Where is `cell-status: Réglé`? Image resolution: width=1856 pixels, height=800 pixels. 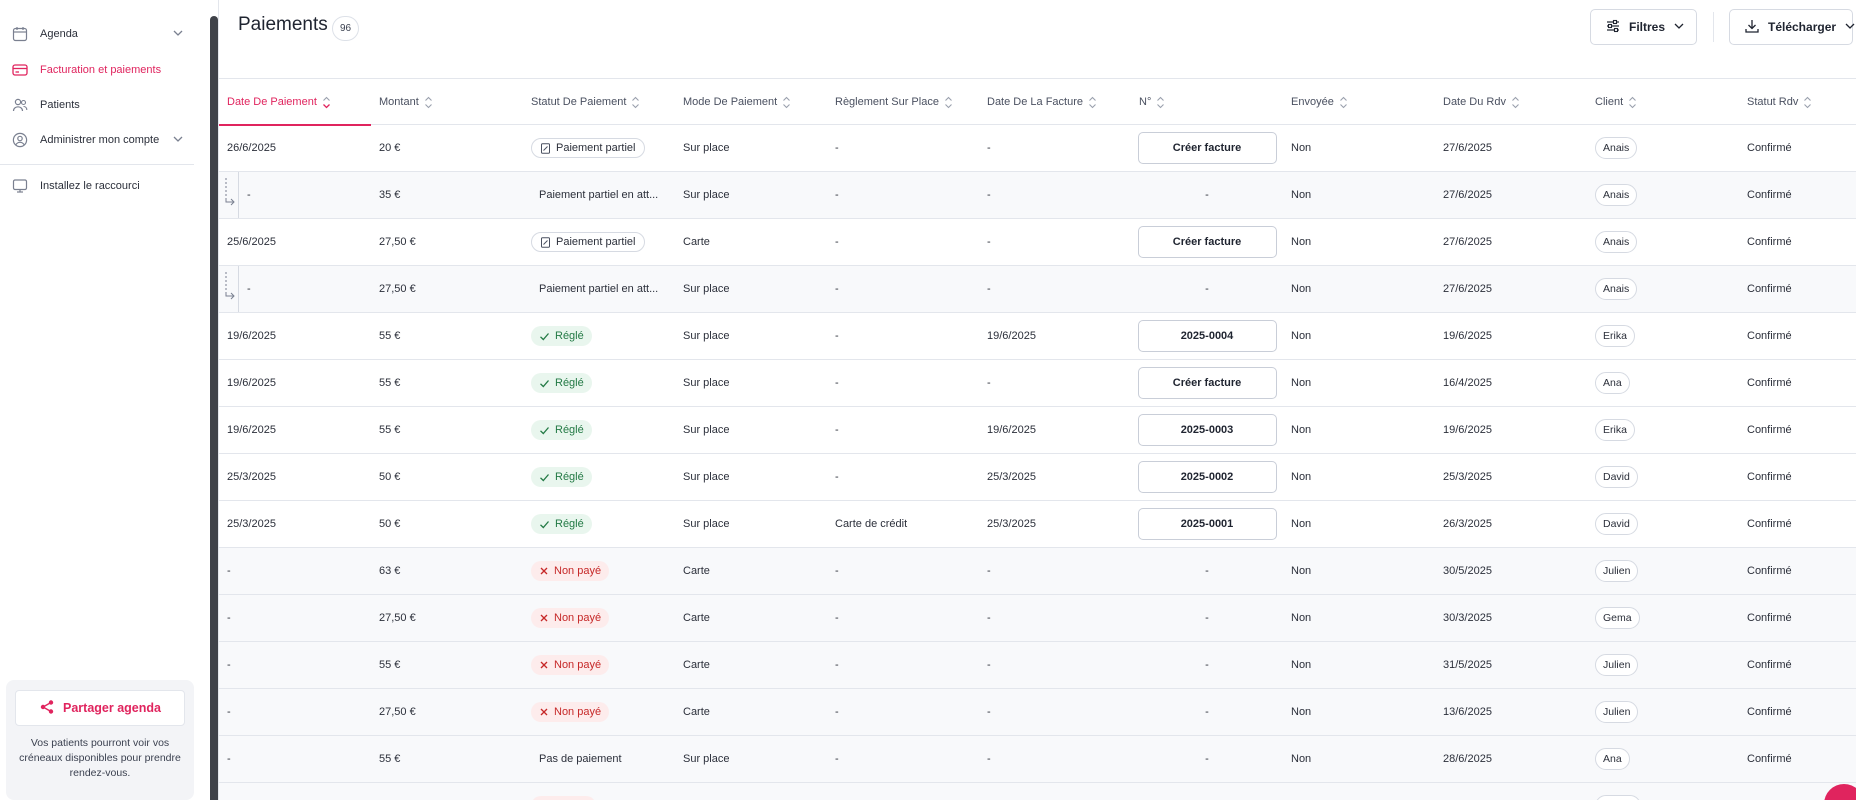
cell-status: Réglé is located at coordinates (599, 430).